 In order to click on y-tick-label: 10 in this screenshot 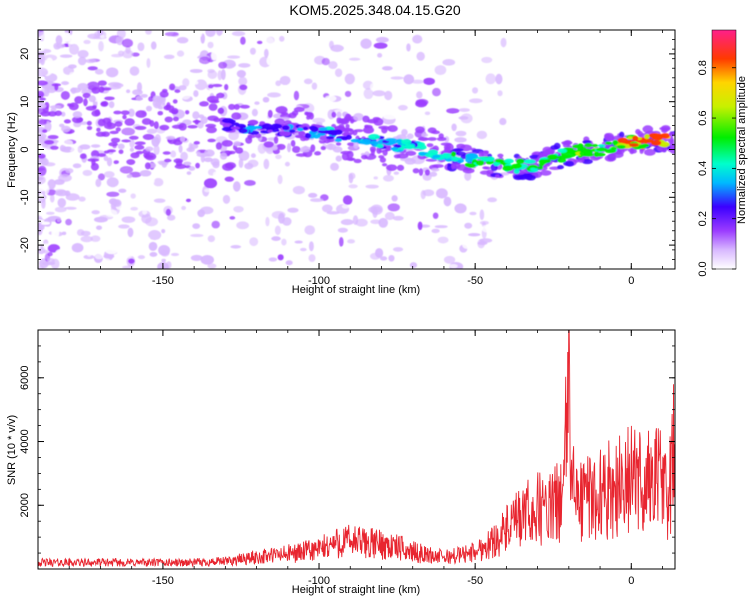, I will do `click(25, 102)`.